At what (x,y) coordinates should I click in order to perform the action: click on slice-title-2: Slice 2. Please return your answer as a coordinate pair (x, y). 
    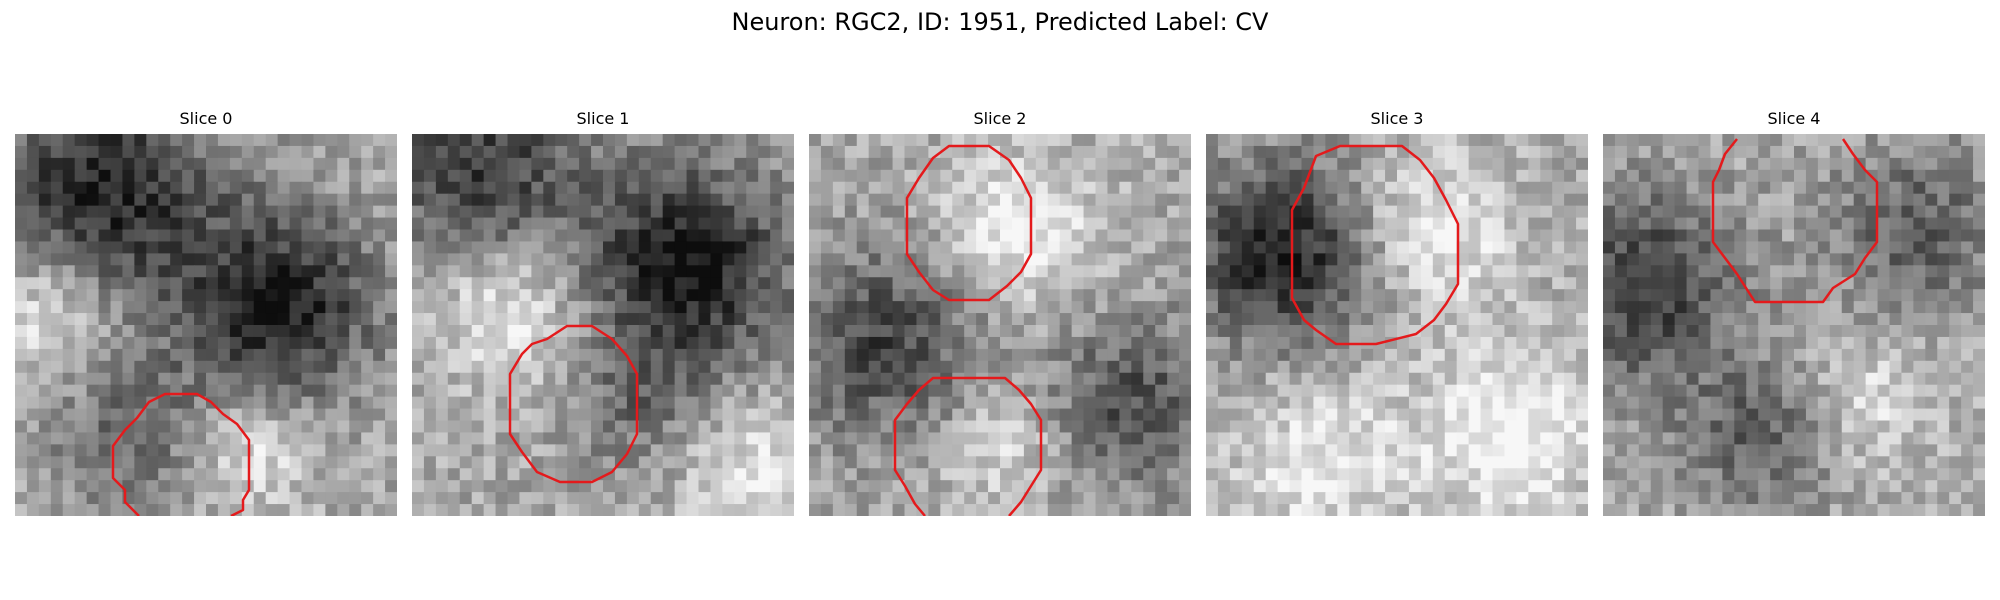
    Looking at the image, I should click on (1000, 118).